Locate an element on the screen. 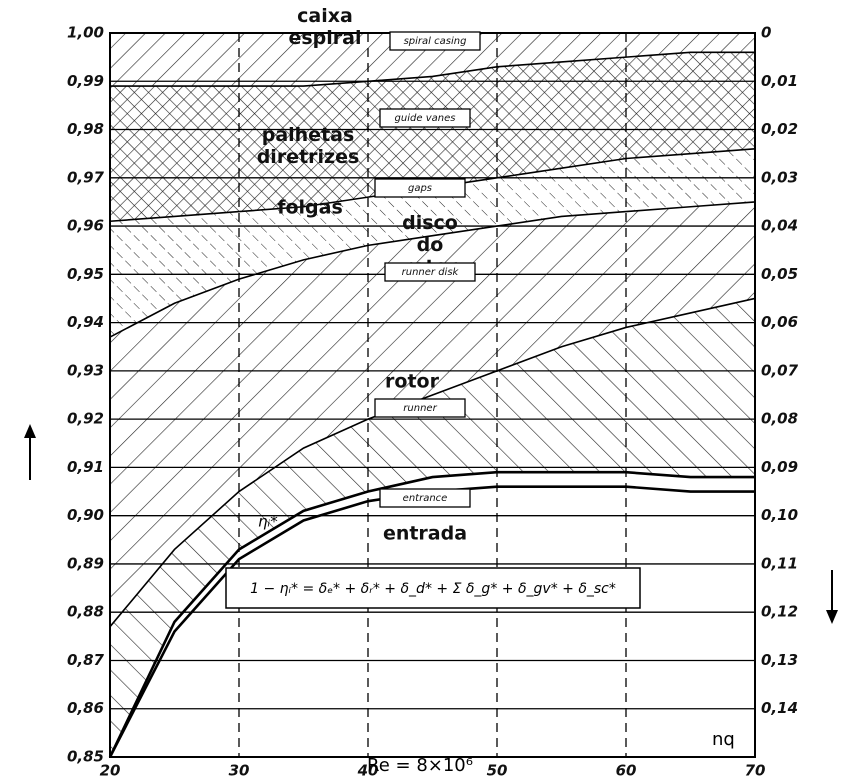 This screenshot has height=781, width=848. y2-tick-label: 0,09 is located at coordinates (779, 467).